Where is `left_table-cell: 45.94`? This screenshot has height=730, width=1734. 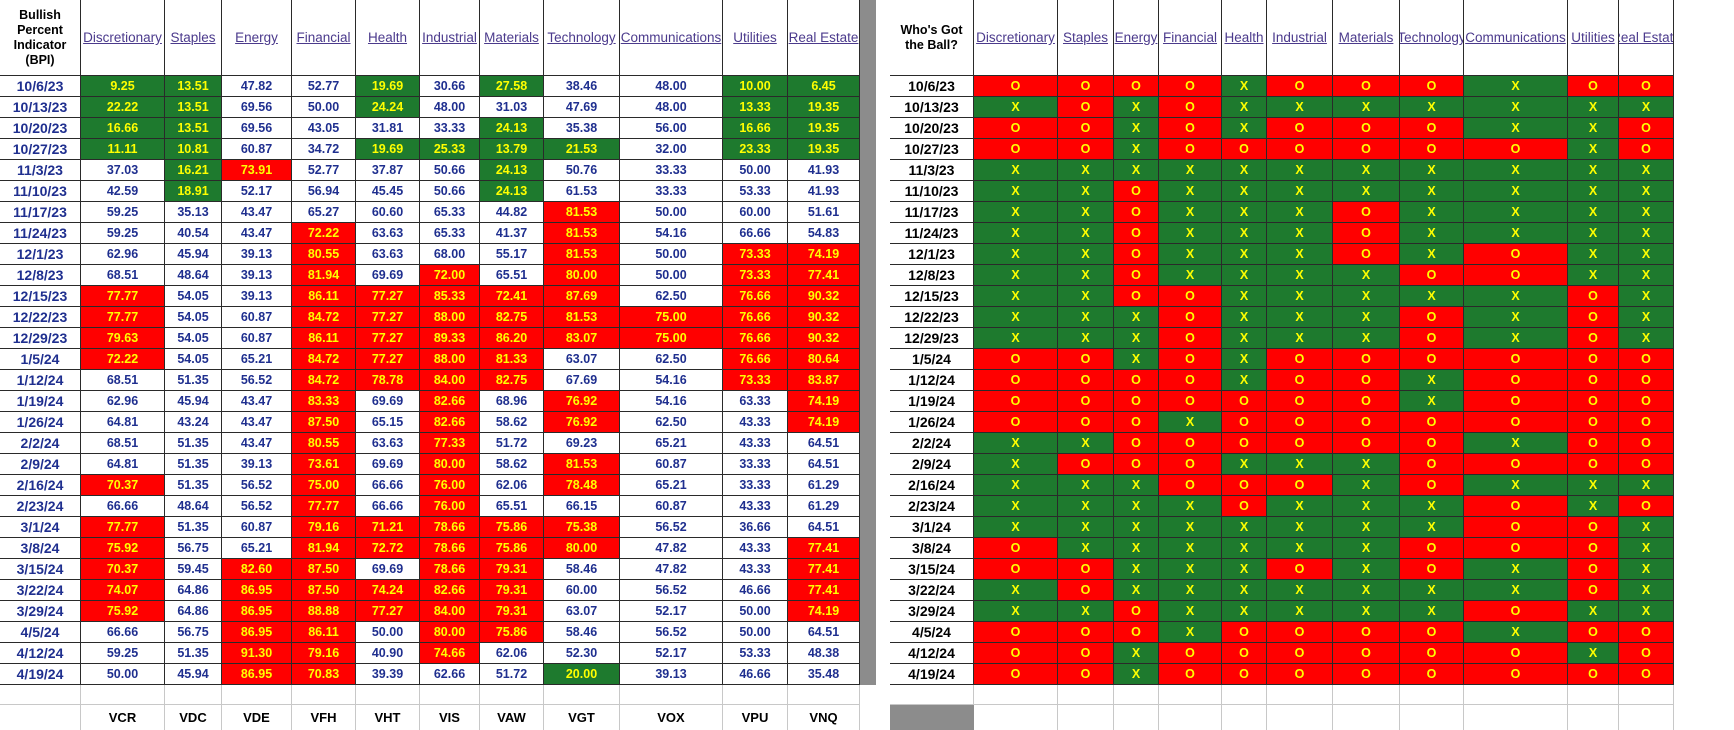 left_table-cell: 45.94 is located at coordinates (193, 254).